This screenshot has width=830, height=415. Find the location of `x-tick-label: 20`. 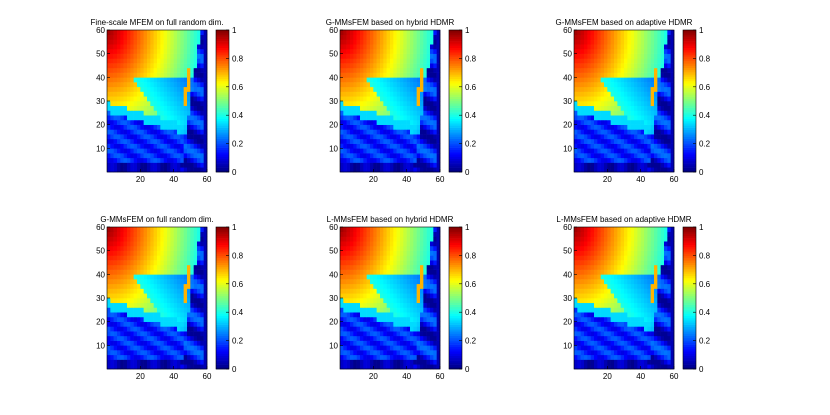

x-tick-label: 20 is located at coordinates (373, 376).